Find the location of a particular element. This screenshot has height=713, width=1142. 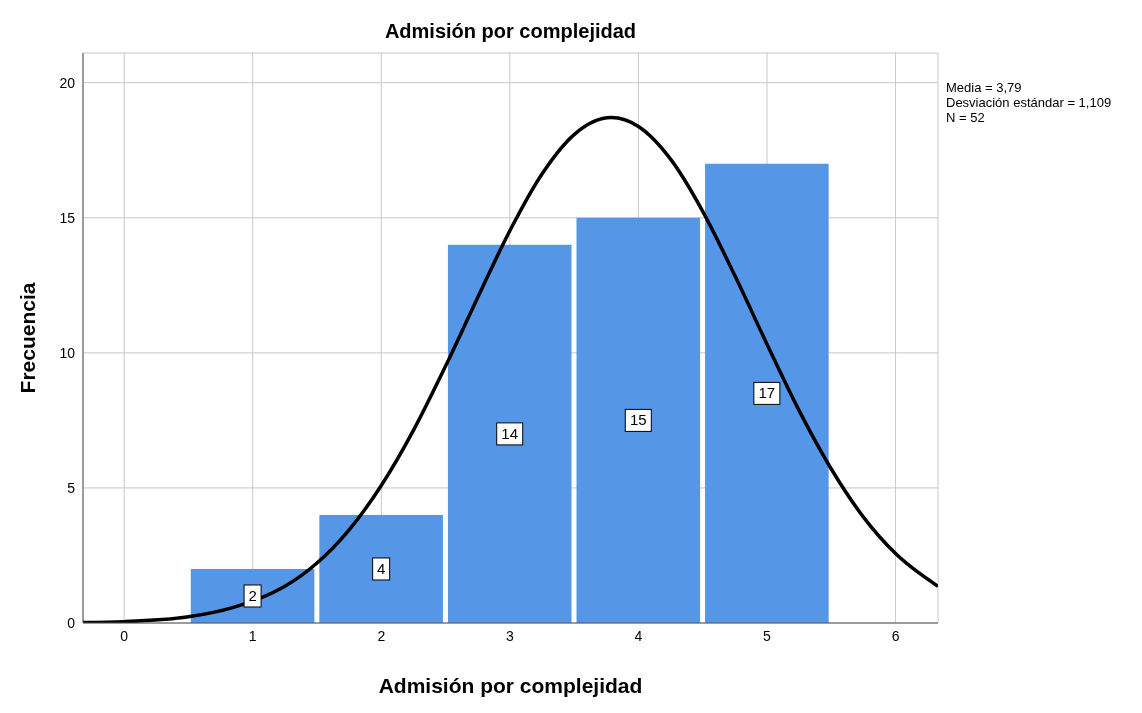

text: Desviación estándar = 1,109 is located at coordinates (1029, 102).